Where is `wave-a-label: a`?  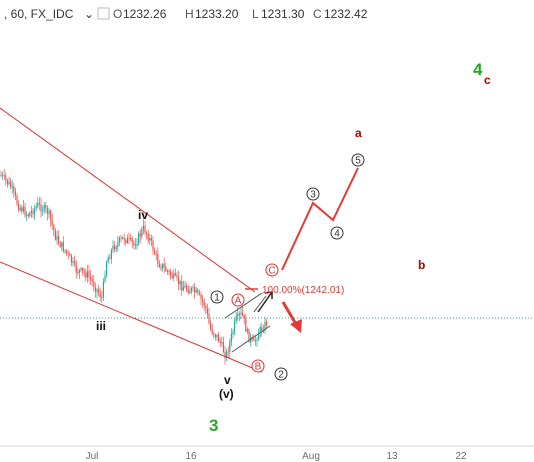
wave-a-label: a is located at coordinates (358, 133).